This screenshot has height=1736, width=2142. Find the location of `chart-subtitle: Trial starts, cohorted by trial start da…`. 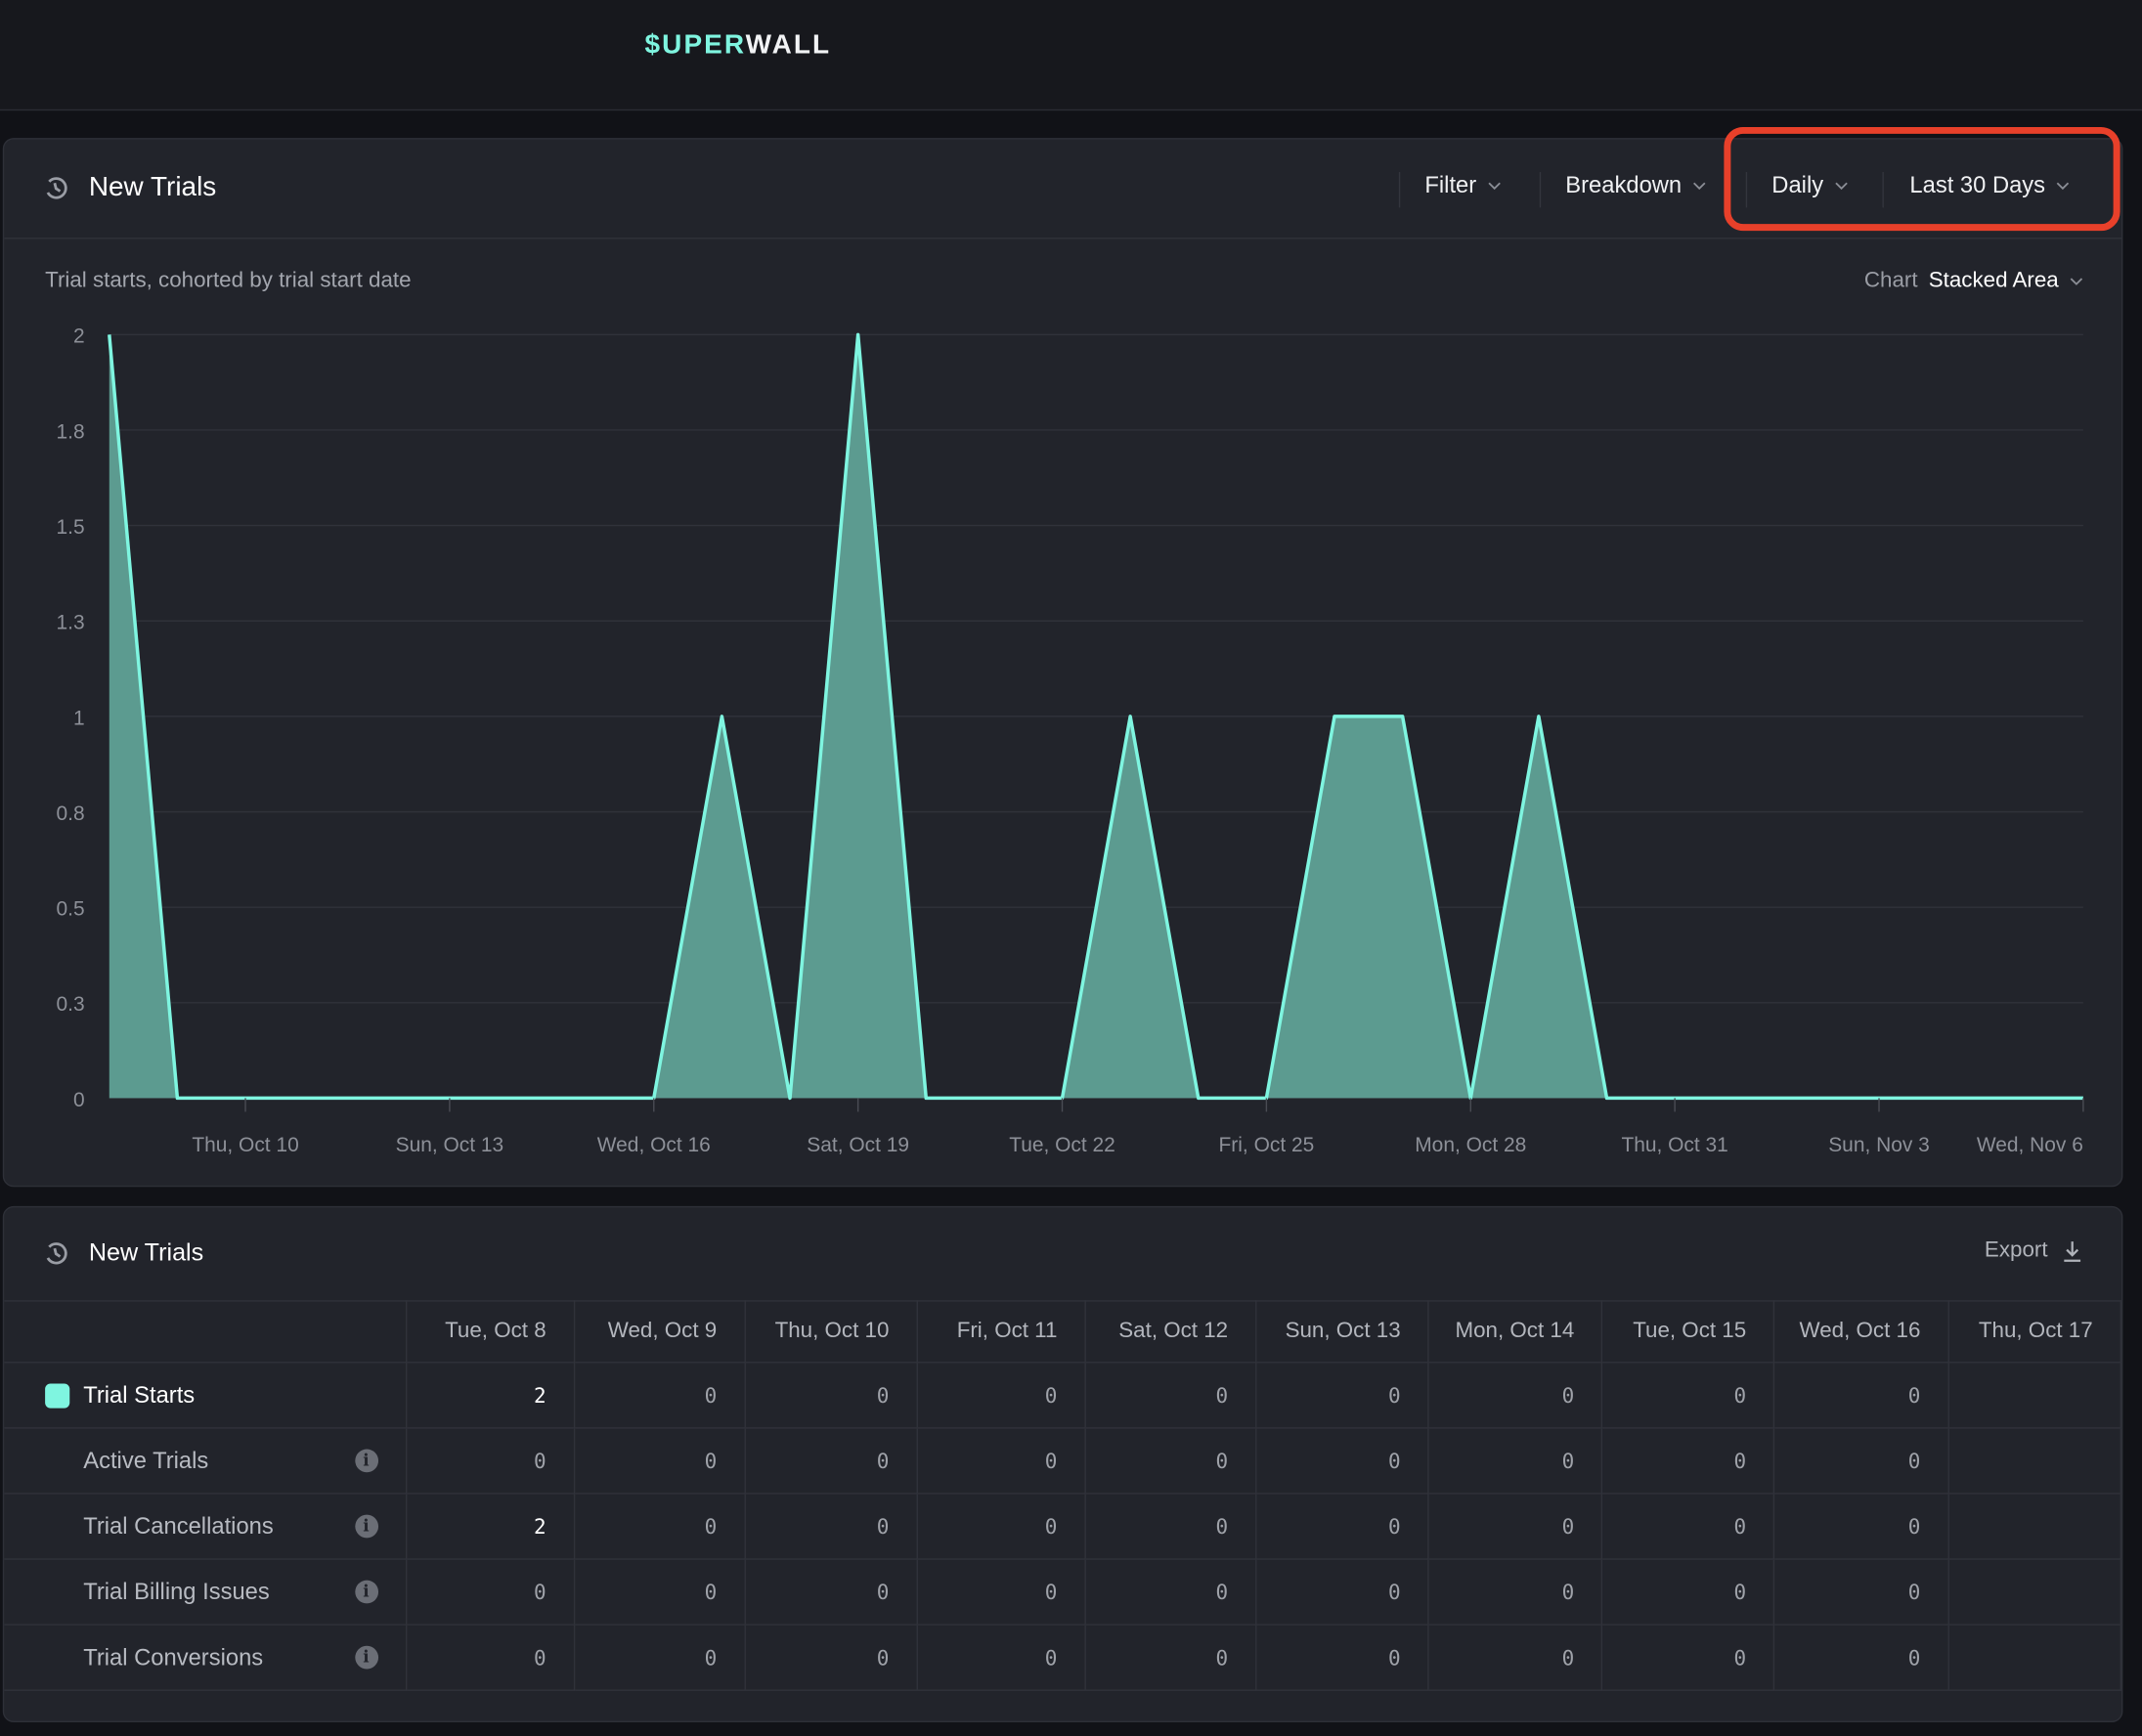

chart-subtitle: Trial starts, cohorted by trial start da… is located at coordinates (228, 281).